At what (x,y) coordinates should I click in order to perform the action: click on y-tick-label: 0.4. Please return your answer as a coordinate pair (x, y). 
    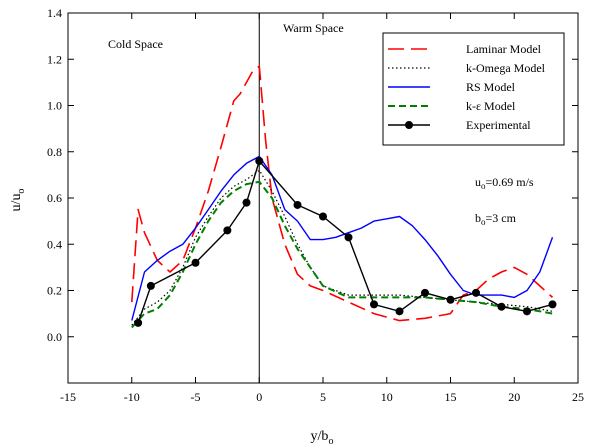
    Looking at the image, I should click on (54, 244).